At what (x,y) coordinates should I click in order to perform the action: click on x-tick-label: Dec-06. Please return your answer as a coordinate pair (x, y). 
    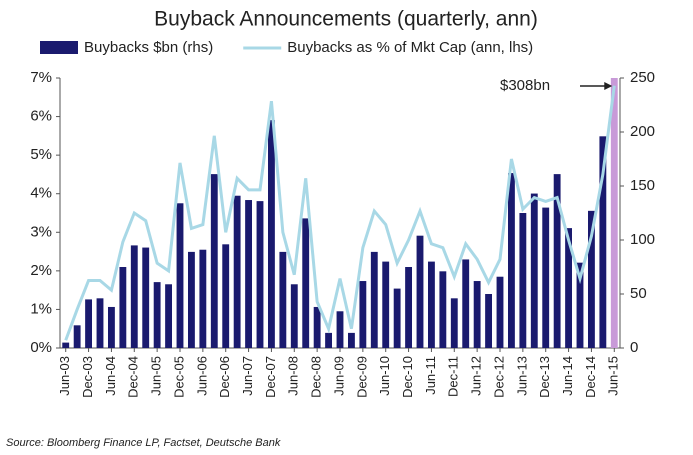
    Looking at the image, I should click on (224, 377).